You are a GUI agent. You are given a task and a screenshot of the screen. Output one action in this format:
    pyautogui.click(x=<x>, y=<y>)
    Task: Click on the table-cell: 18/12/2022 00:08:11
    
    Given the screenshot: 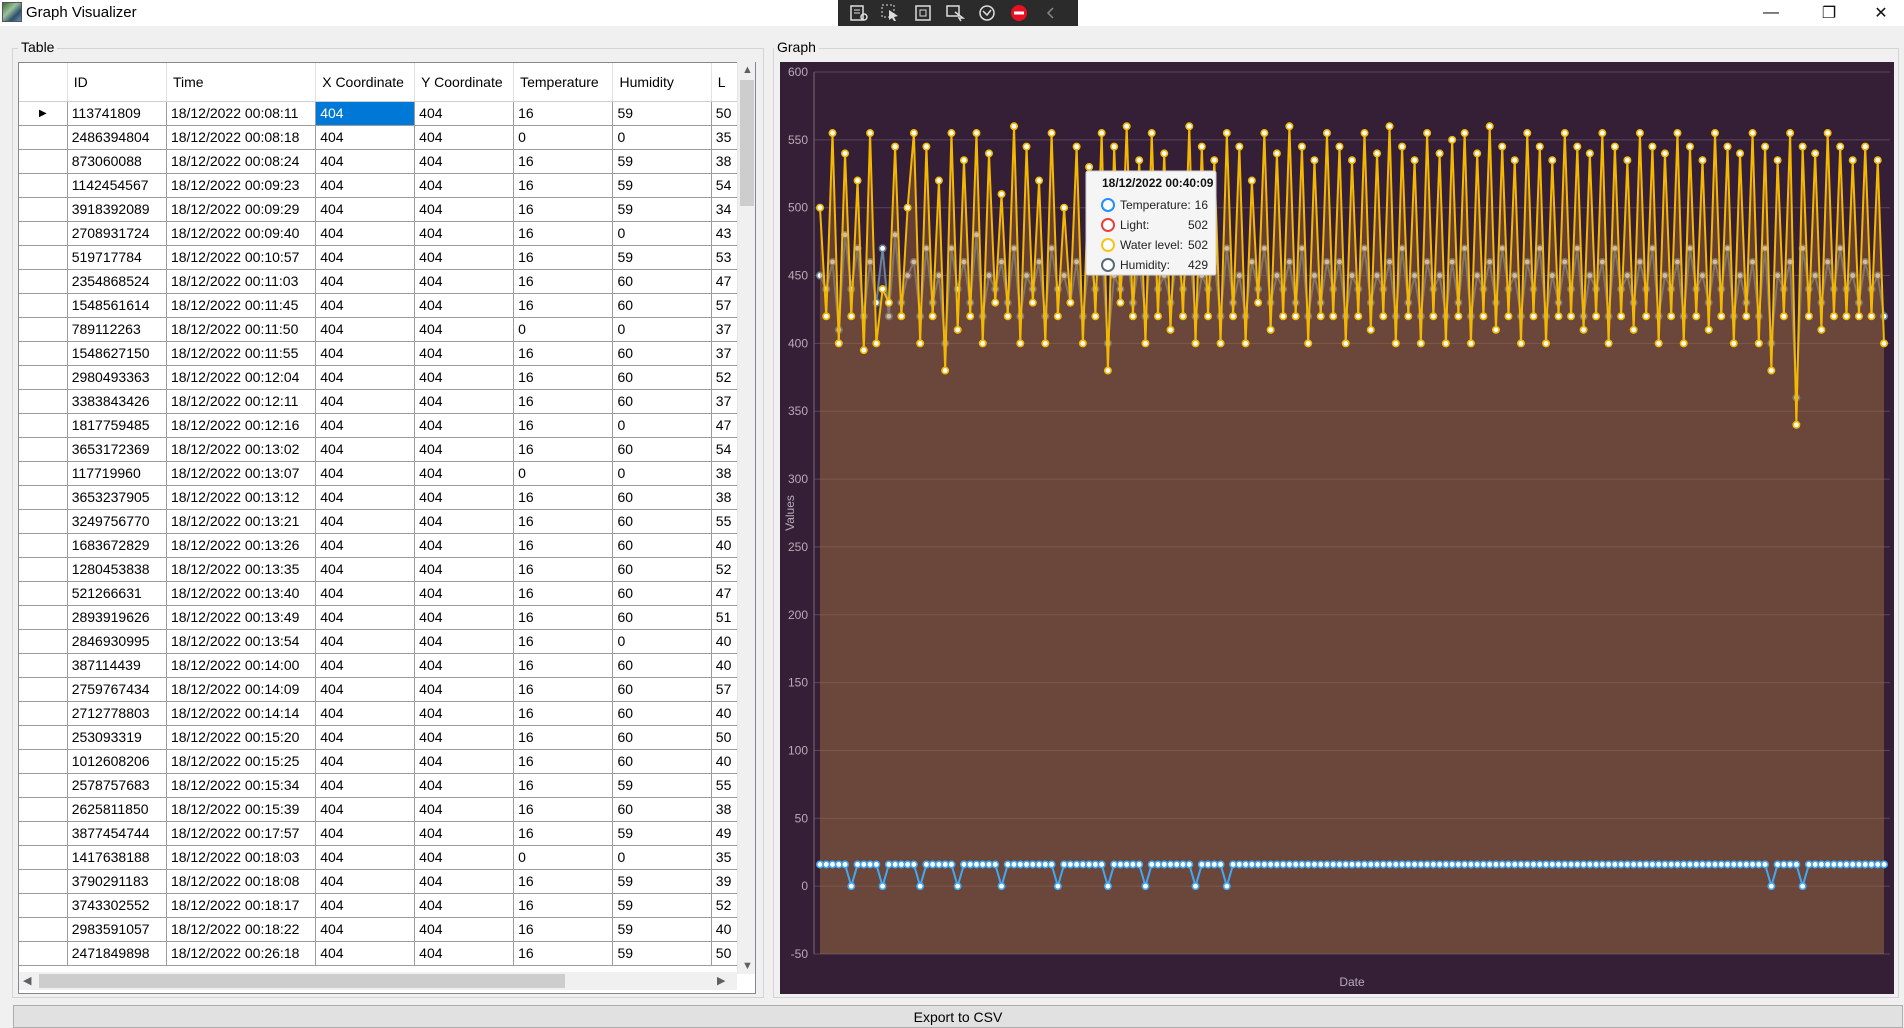 What is the action you would take?
    pyautogui.click(x=241, y=113)
    